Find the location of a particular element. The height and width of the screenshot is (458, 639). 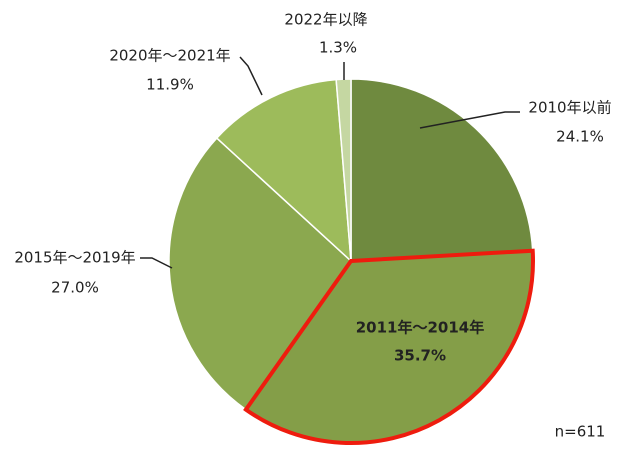

slice-value: 27.0% is located at coordinates (75, 288).